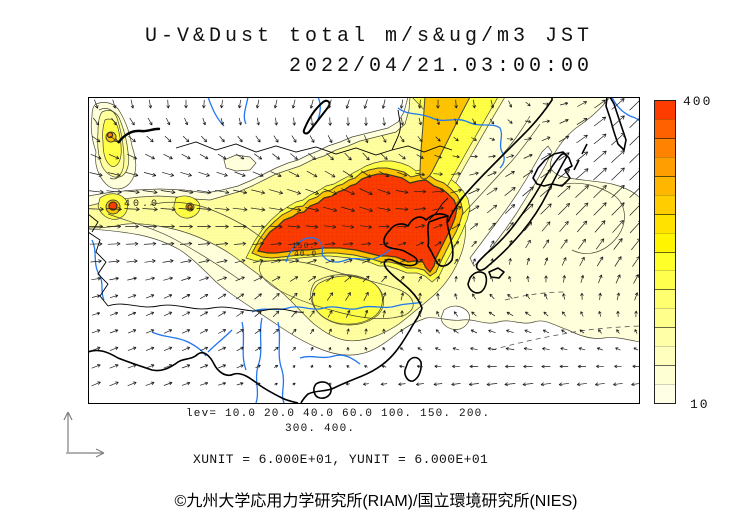 The height and width of the screenshot is (532, 752). What do you see at coordinates (698, 101) in the screenshot?
I see `colorbar-max-label: 400` at bounding box center [698, 101].